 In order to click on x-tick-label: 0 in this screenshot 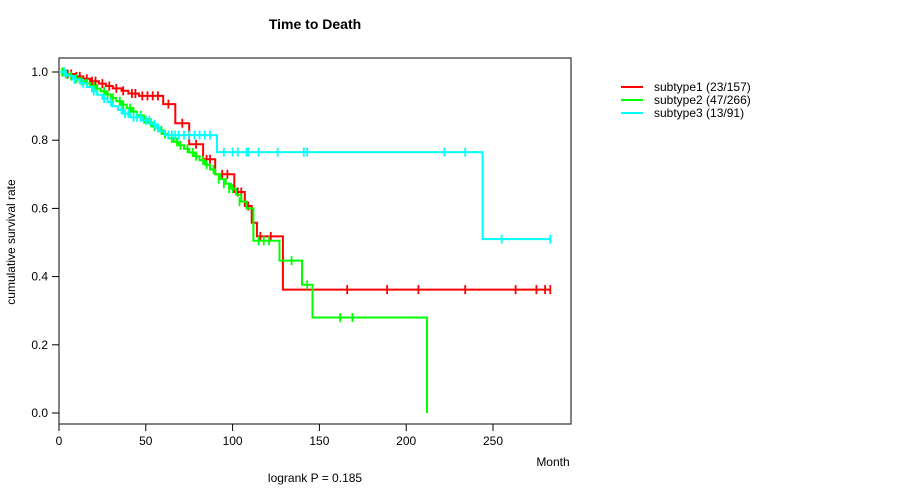, I will do `click(59, 441)`.